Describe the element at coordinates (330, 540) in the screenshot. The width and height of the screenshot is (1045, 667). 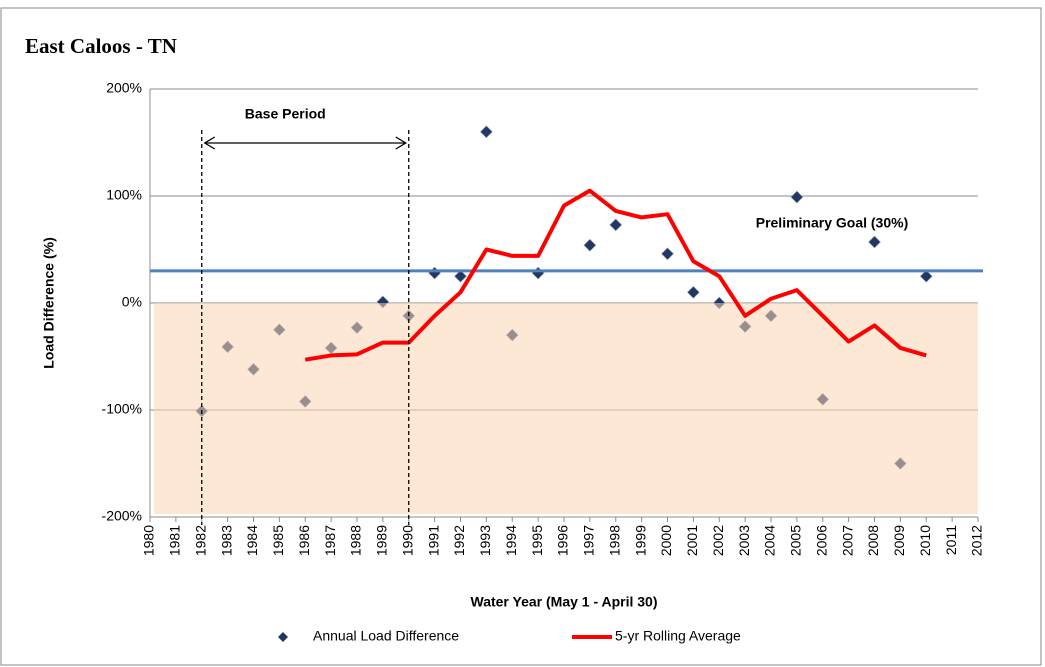
I see `x-tick-label: 1987` at that location.